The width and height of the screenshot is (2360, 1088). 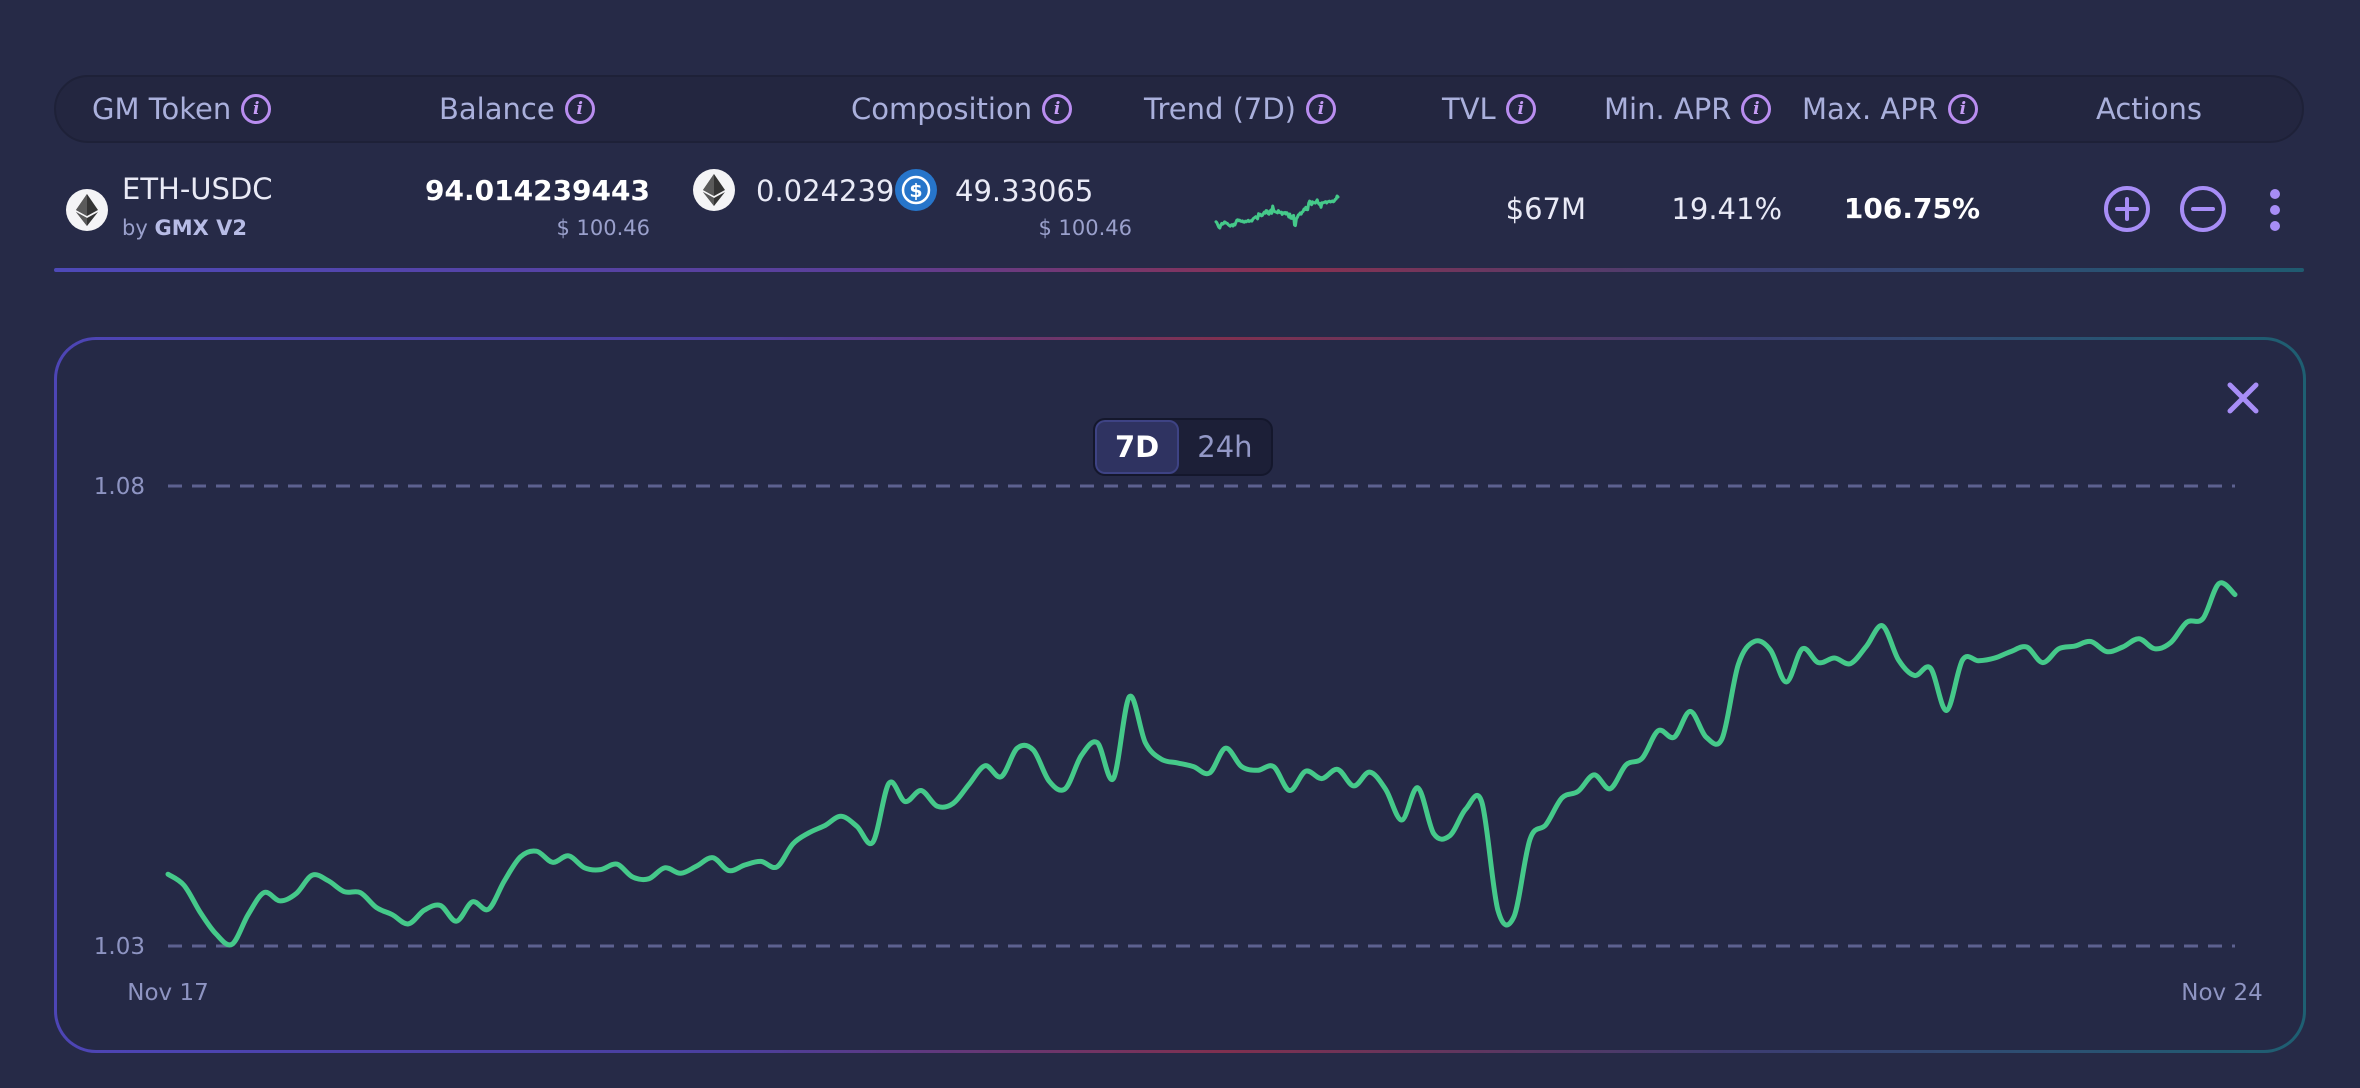 What do you see at coordinates (1085, 228) in the screenshot?
I see `composition-usd: $ 100.46` at bounding box center [1085, 228].